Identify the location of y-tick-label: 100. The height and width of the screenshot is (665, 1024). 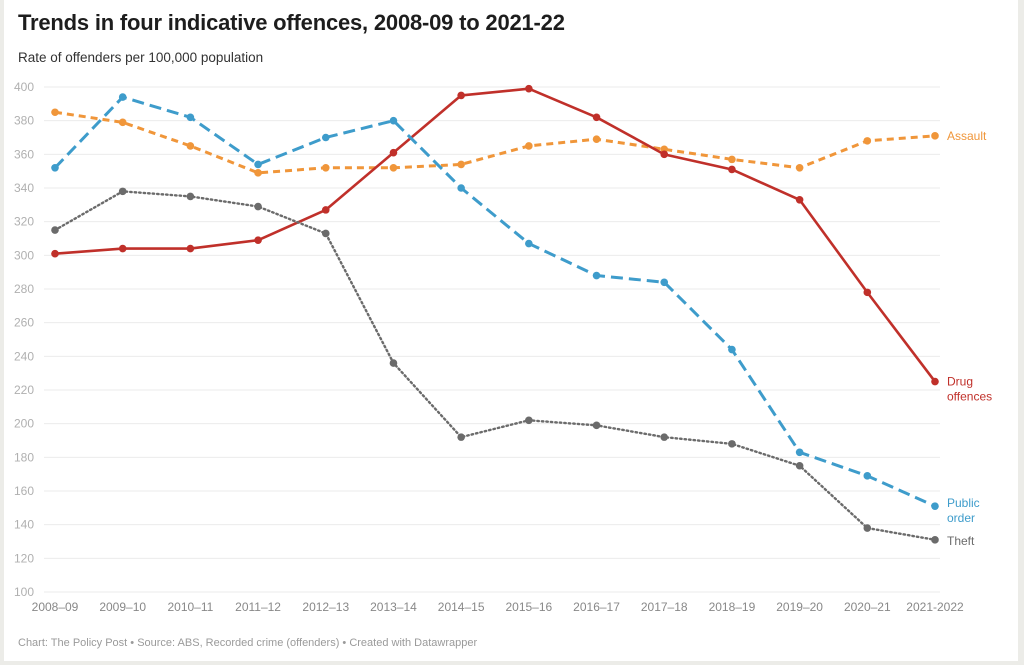
(24, 592).